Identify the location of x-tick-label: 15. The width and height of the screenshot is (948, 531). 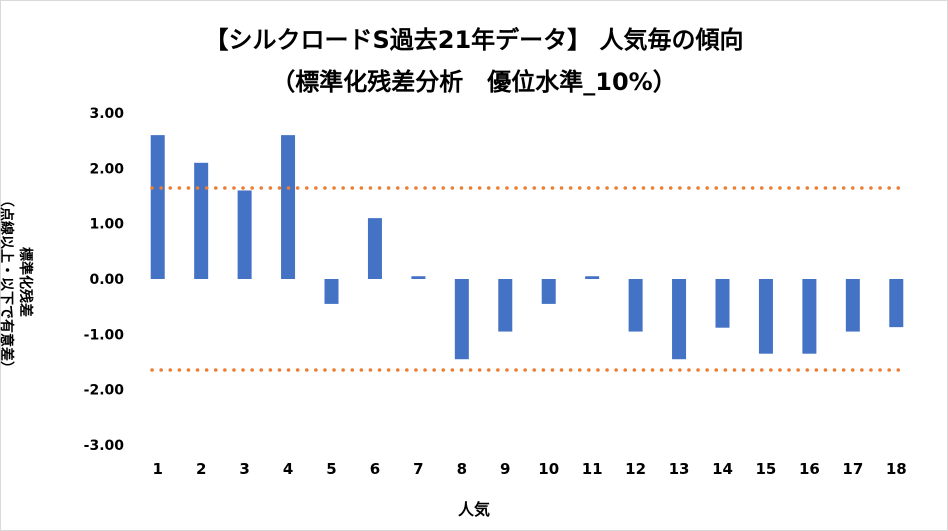
(766, 469).